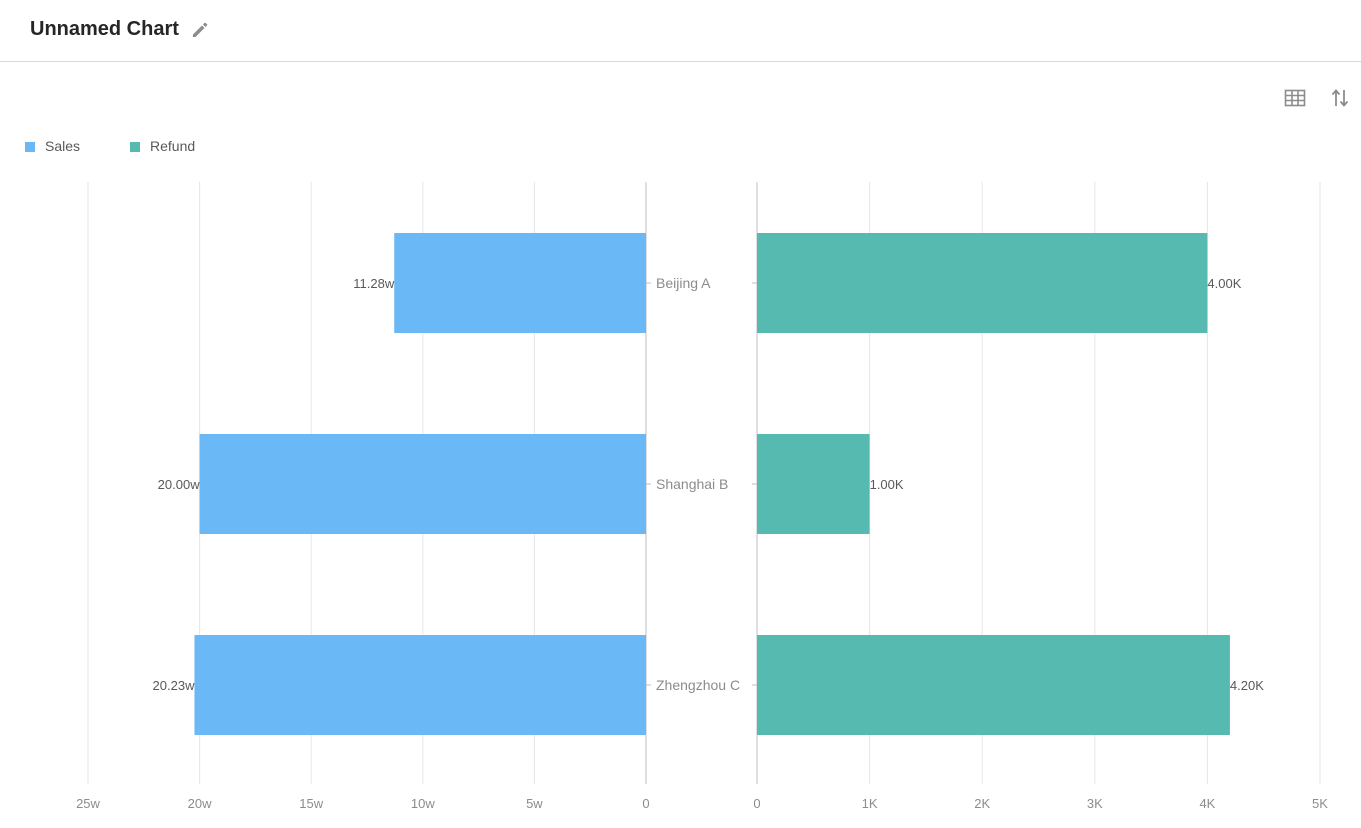  I want to click on legend-label-refund: Refund, so click(173, 146).